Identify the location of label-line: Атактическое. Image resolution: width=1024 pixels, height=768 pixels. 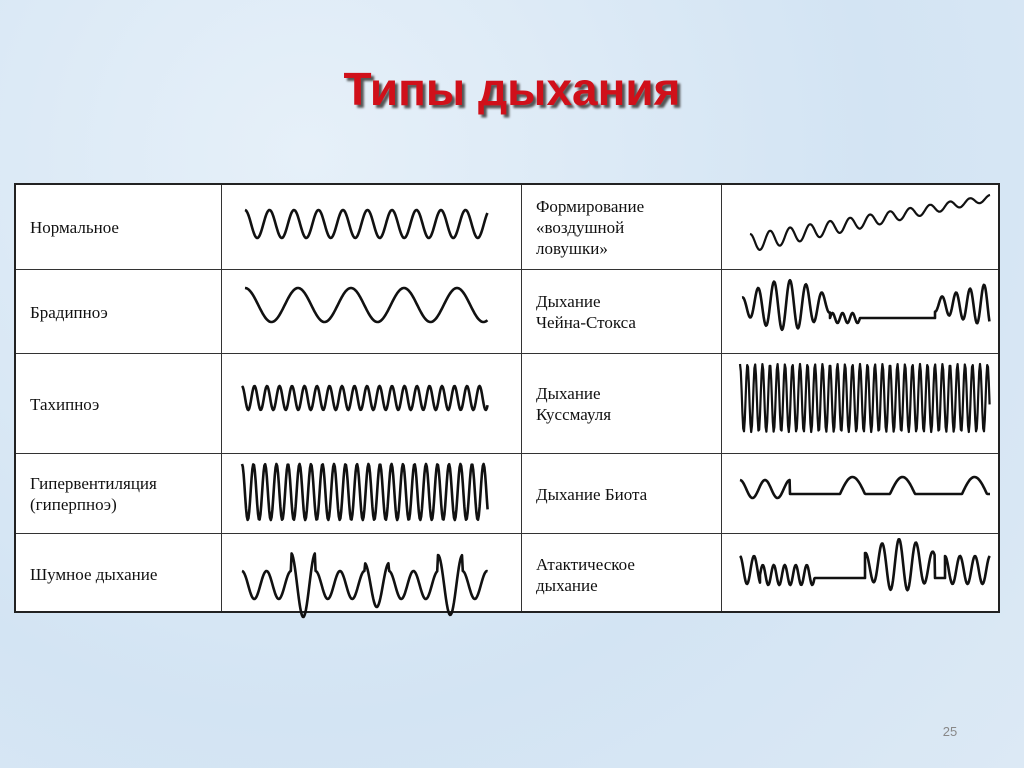
(585, 564).